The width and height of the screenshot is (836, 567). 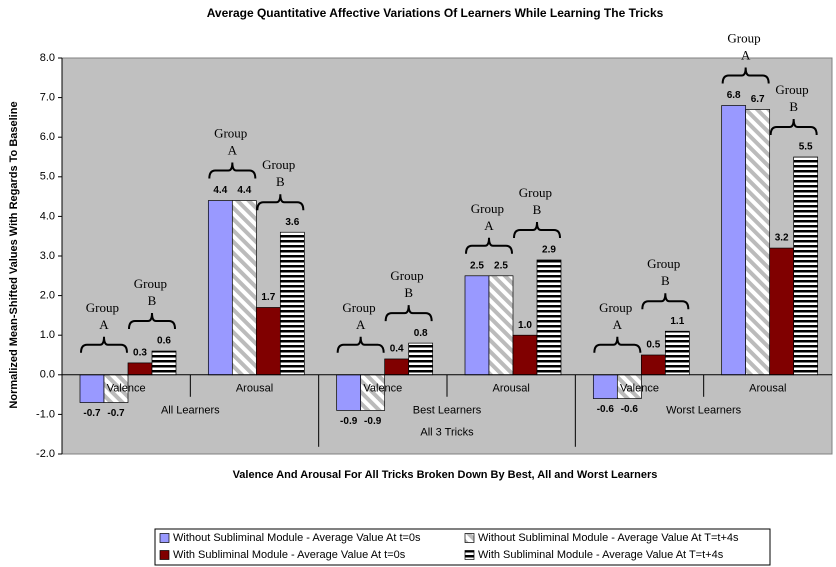 I want to click on value-label: 1.7, so click(x=268, y=297).